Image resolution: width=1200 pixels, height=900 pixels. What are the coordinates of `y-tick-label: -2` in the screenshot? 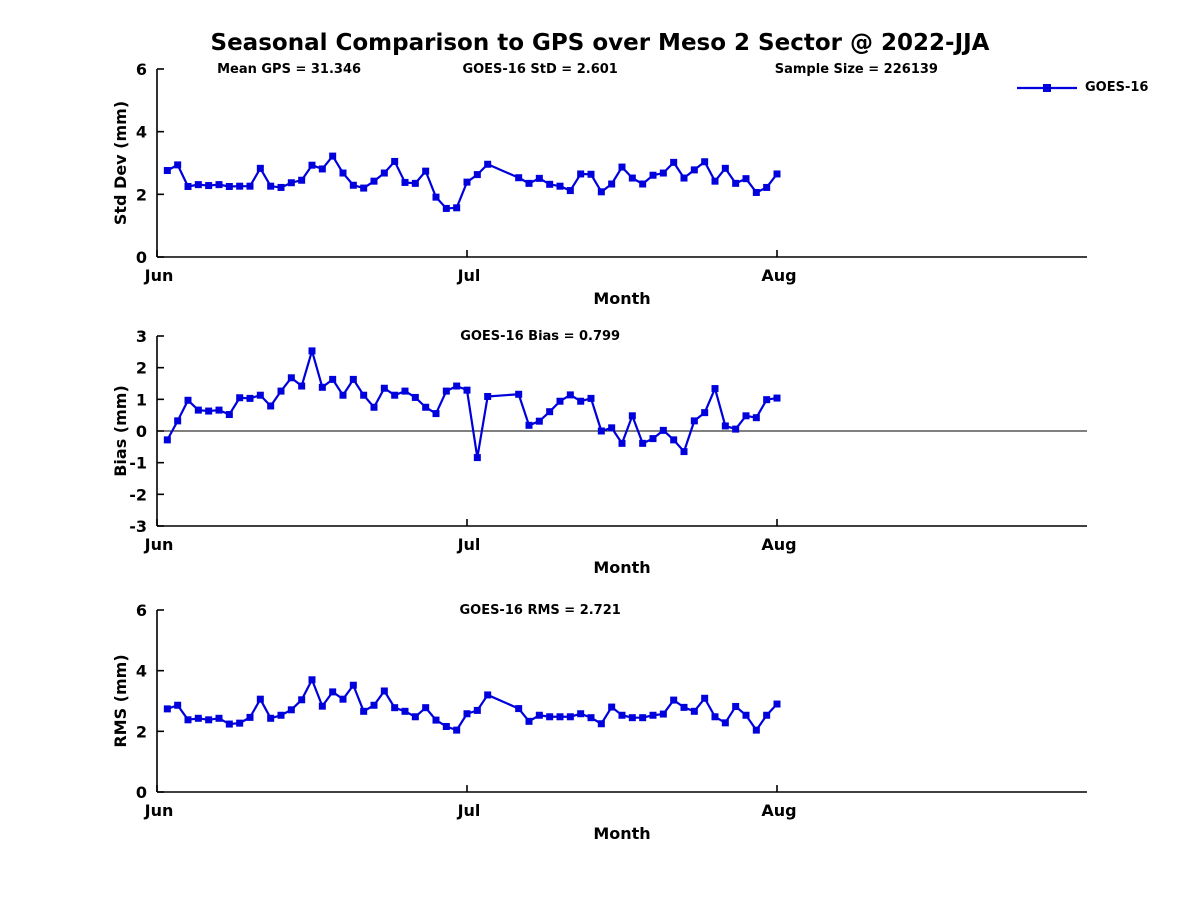 It's located at (138, 494).